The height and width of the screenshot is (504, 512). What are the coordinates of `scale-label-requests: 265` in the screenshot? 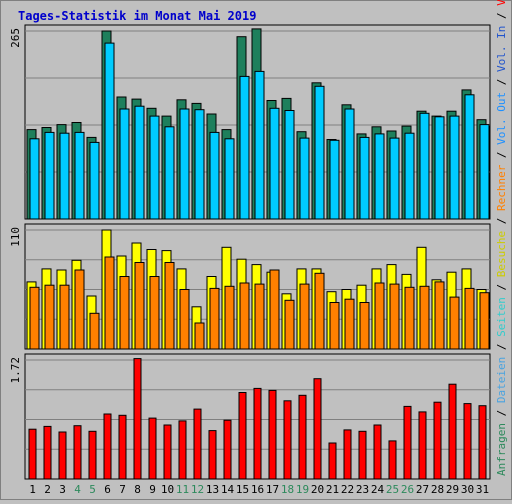 It's located at (15, 38).